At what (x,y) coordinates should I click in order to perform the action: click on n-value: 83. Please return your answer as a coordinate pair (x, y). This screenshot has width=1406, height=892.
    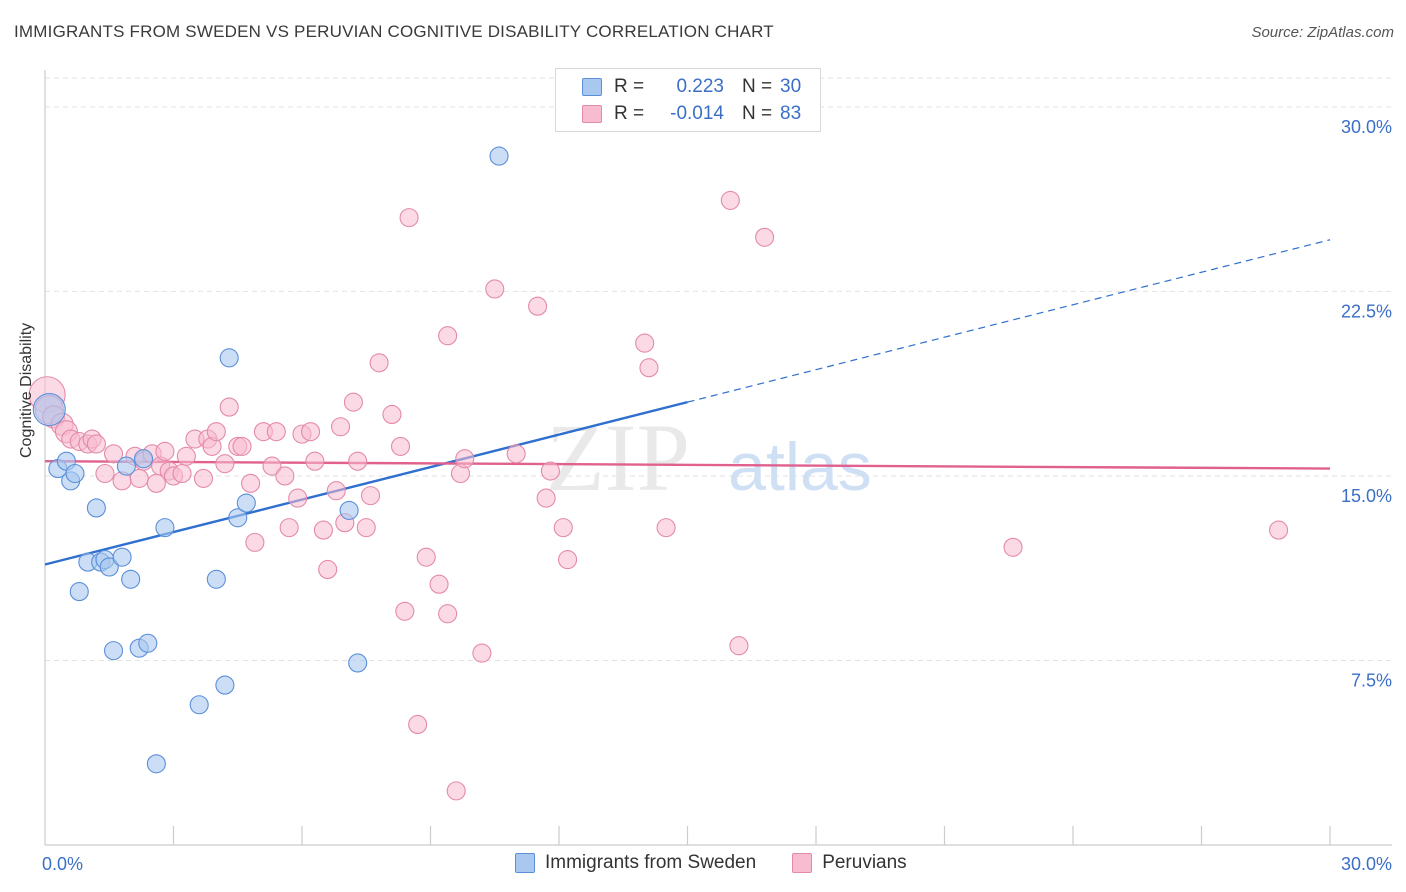
    Looking at the image, I should click on (791, 113).